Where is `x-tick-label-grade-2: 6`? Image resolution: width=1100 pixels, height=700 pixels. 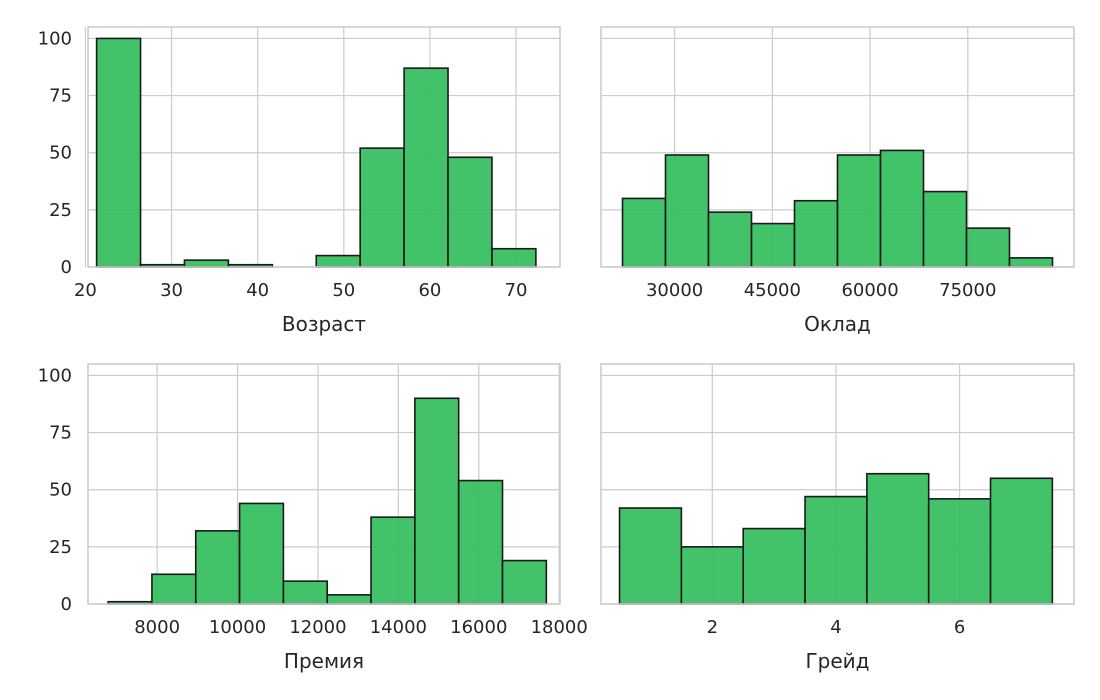 x-tick-label-grade-2: 6 is located at coordinates (959, 627).